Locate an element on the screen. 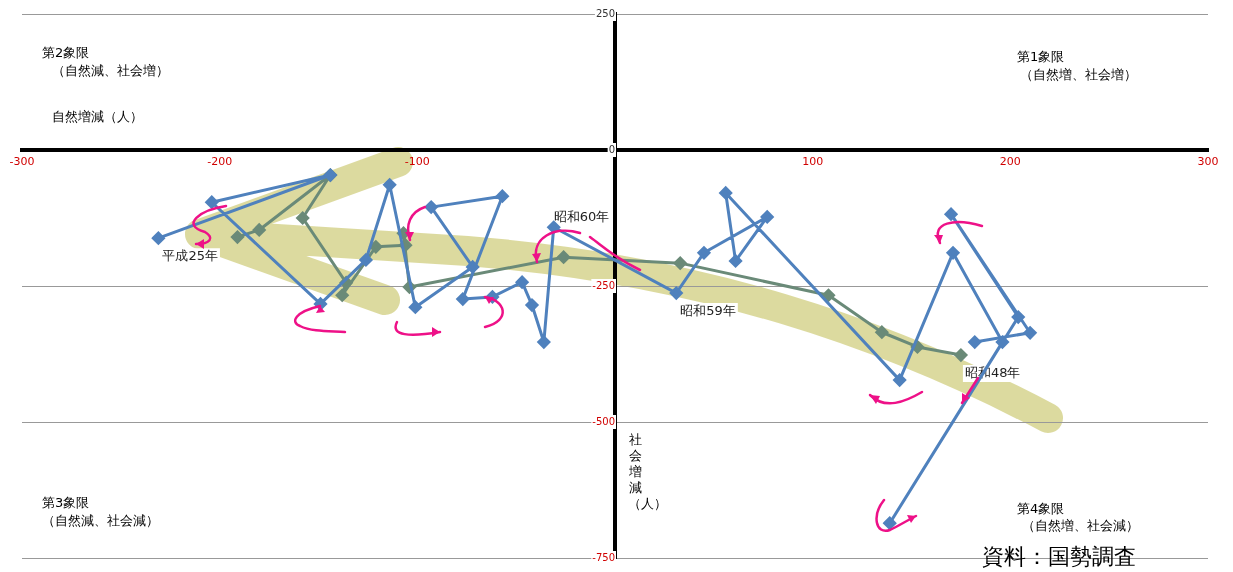  annotation: 資料：国勢調査 is located at coordinates (1059, 557).